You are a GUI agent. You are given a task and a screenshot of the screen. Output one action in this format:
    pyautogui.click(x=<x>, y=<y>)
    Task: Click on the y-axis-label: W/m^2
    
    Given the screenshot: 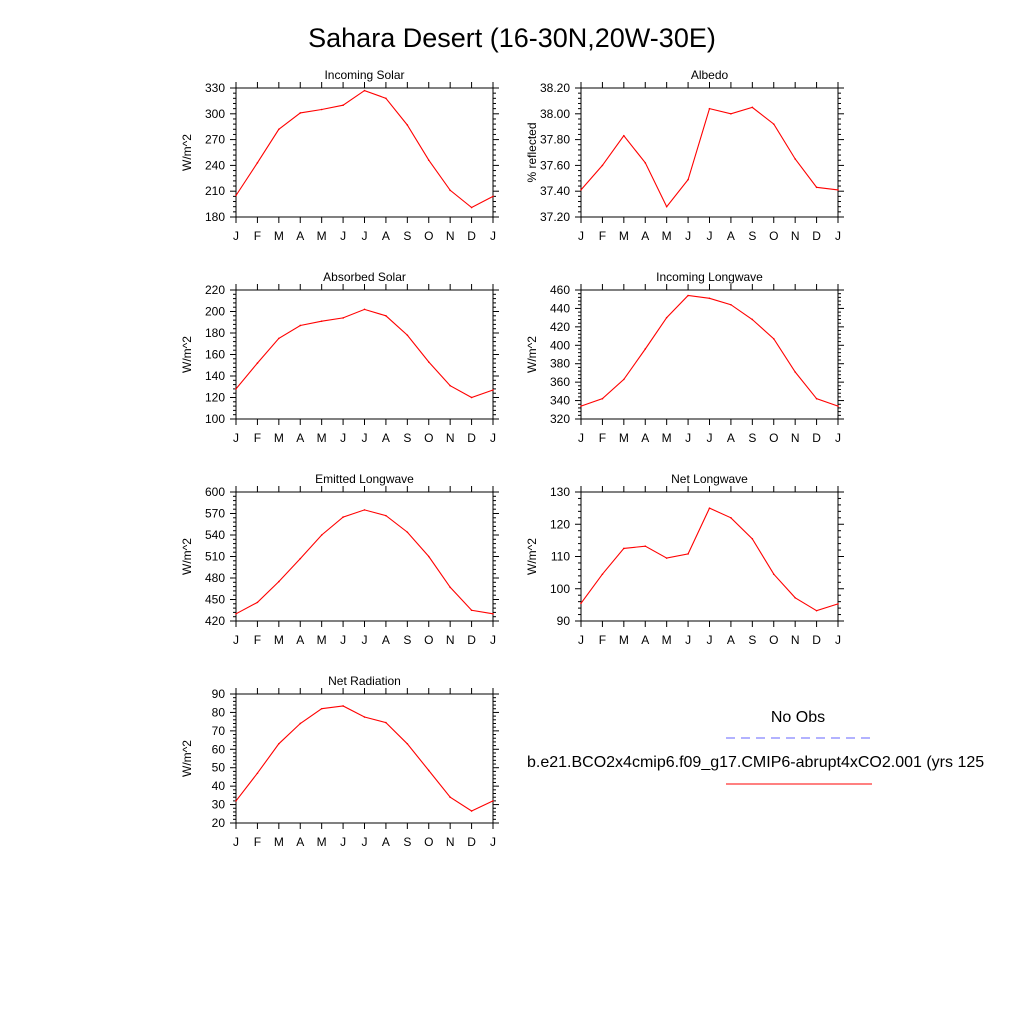 What is the action you would take?
    pyautogui.click(x=187, y=556)
    